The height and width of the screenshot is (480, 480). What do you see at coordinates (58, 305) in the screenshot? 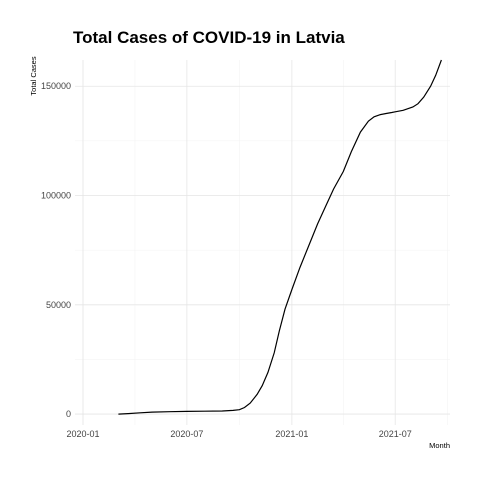
I see `y-tick-label: 50000` at bounding box center [58, 305].